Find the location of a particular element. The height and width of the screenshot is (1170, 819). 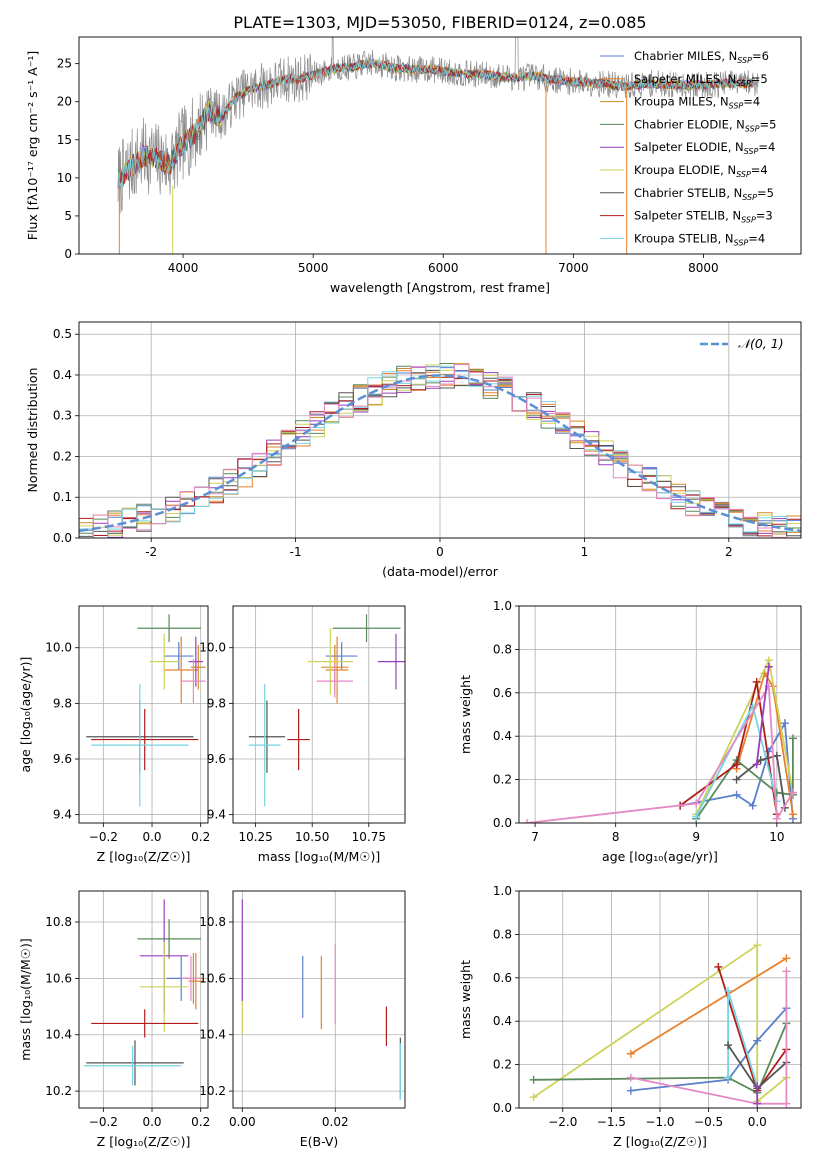

x-axis-label: E(B-V) is located at coordinates (319, 1141).